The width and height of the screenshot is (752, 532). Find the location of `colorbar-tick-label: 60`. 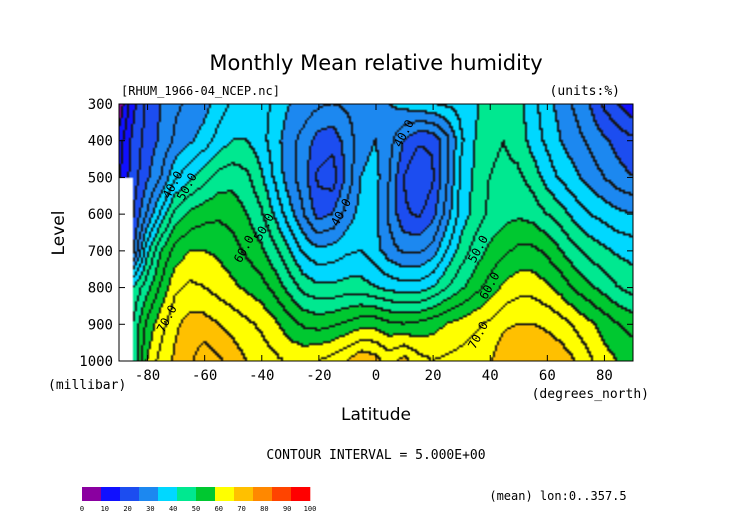

colorbar-tick-label: 60 is located at coordinates (219, 509).